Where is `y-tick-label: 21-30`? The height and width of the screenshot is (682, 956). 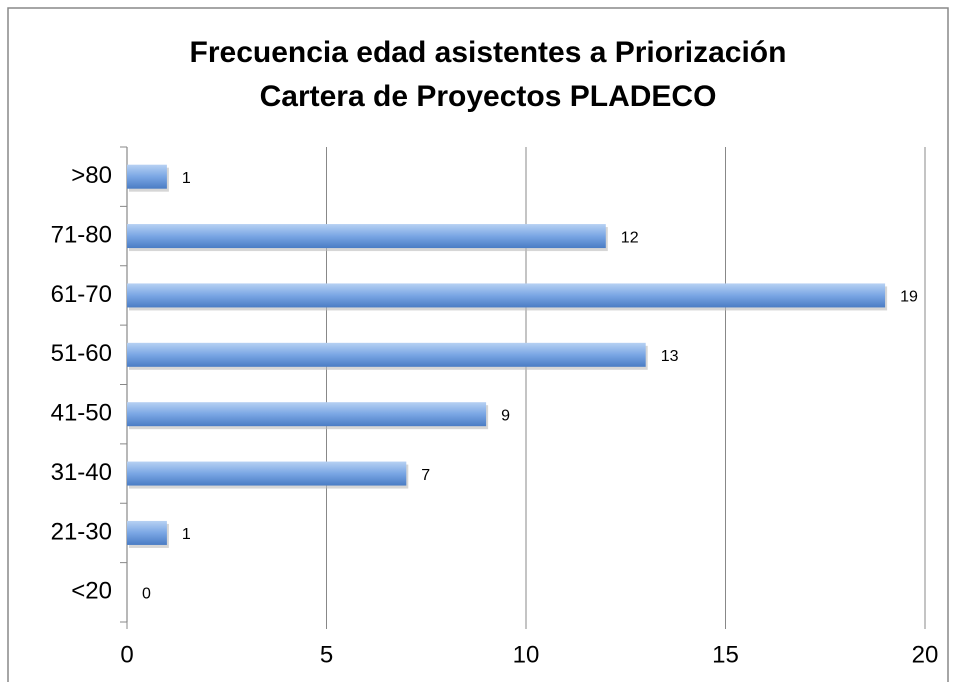
y-tick-label: 21-30 is located at coordinates (81, 531).